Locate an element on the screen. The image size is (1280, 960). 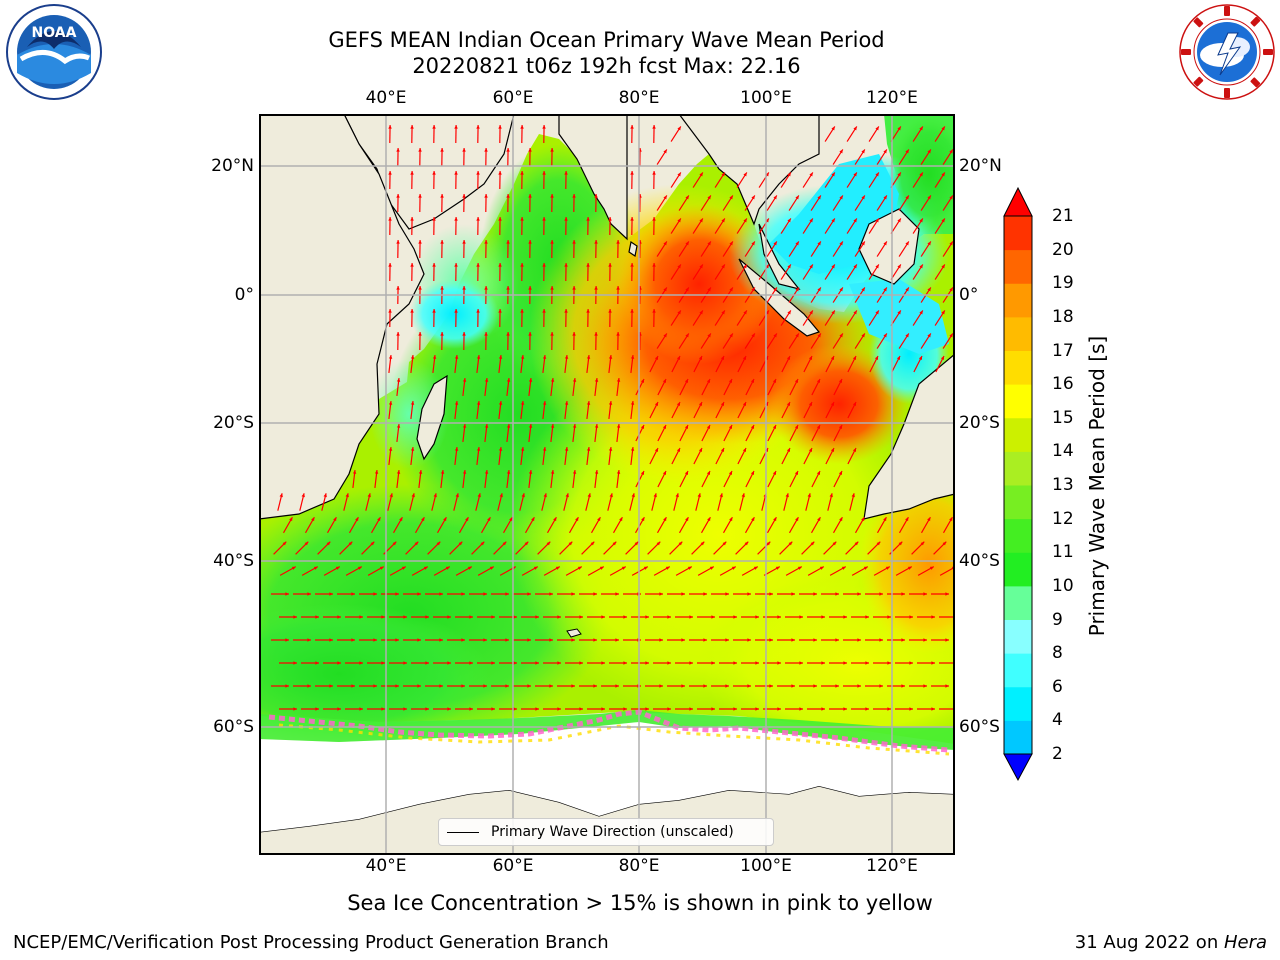
lat-tick-left: 60°S is located at coordinates (233, 727).